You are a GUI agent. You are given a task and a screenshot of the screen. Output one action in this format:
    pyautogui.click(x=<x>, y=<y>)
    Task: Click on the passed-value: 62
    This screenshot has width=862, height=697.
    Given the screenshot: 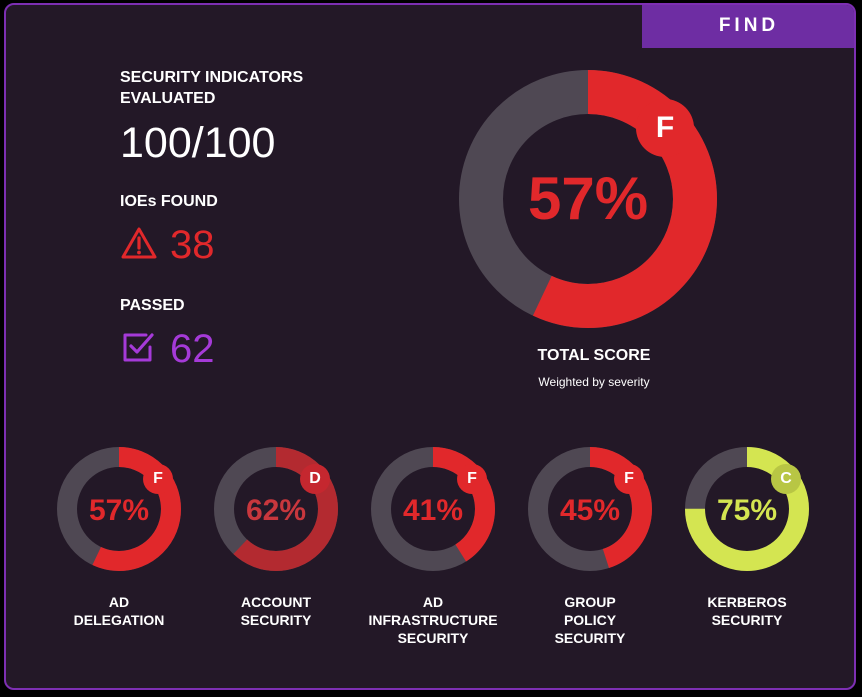 What is the action you would take?
    pyautogui.click(x=192, y=349)
    